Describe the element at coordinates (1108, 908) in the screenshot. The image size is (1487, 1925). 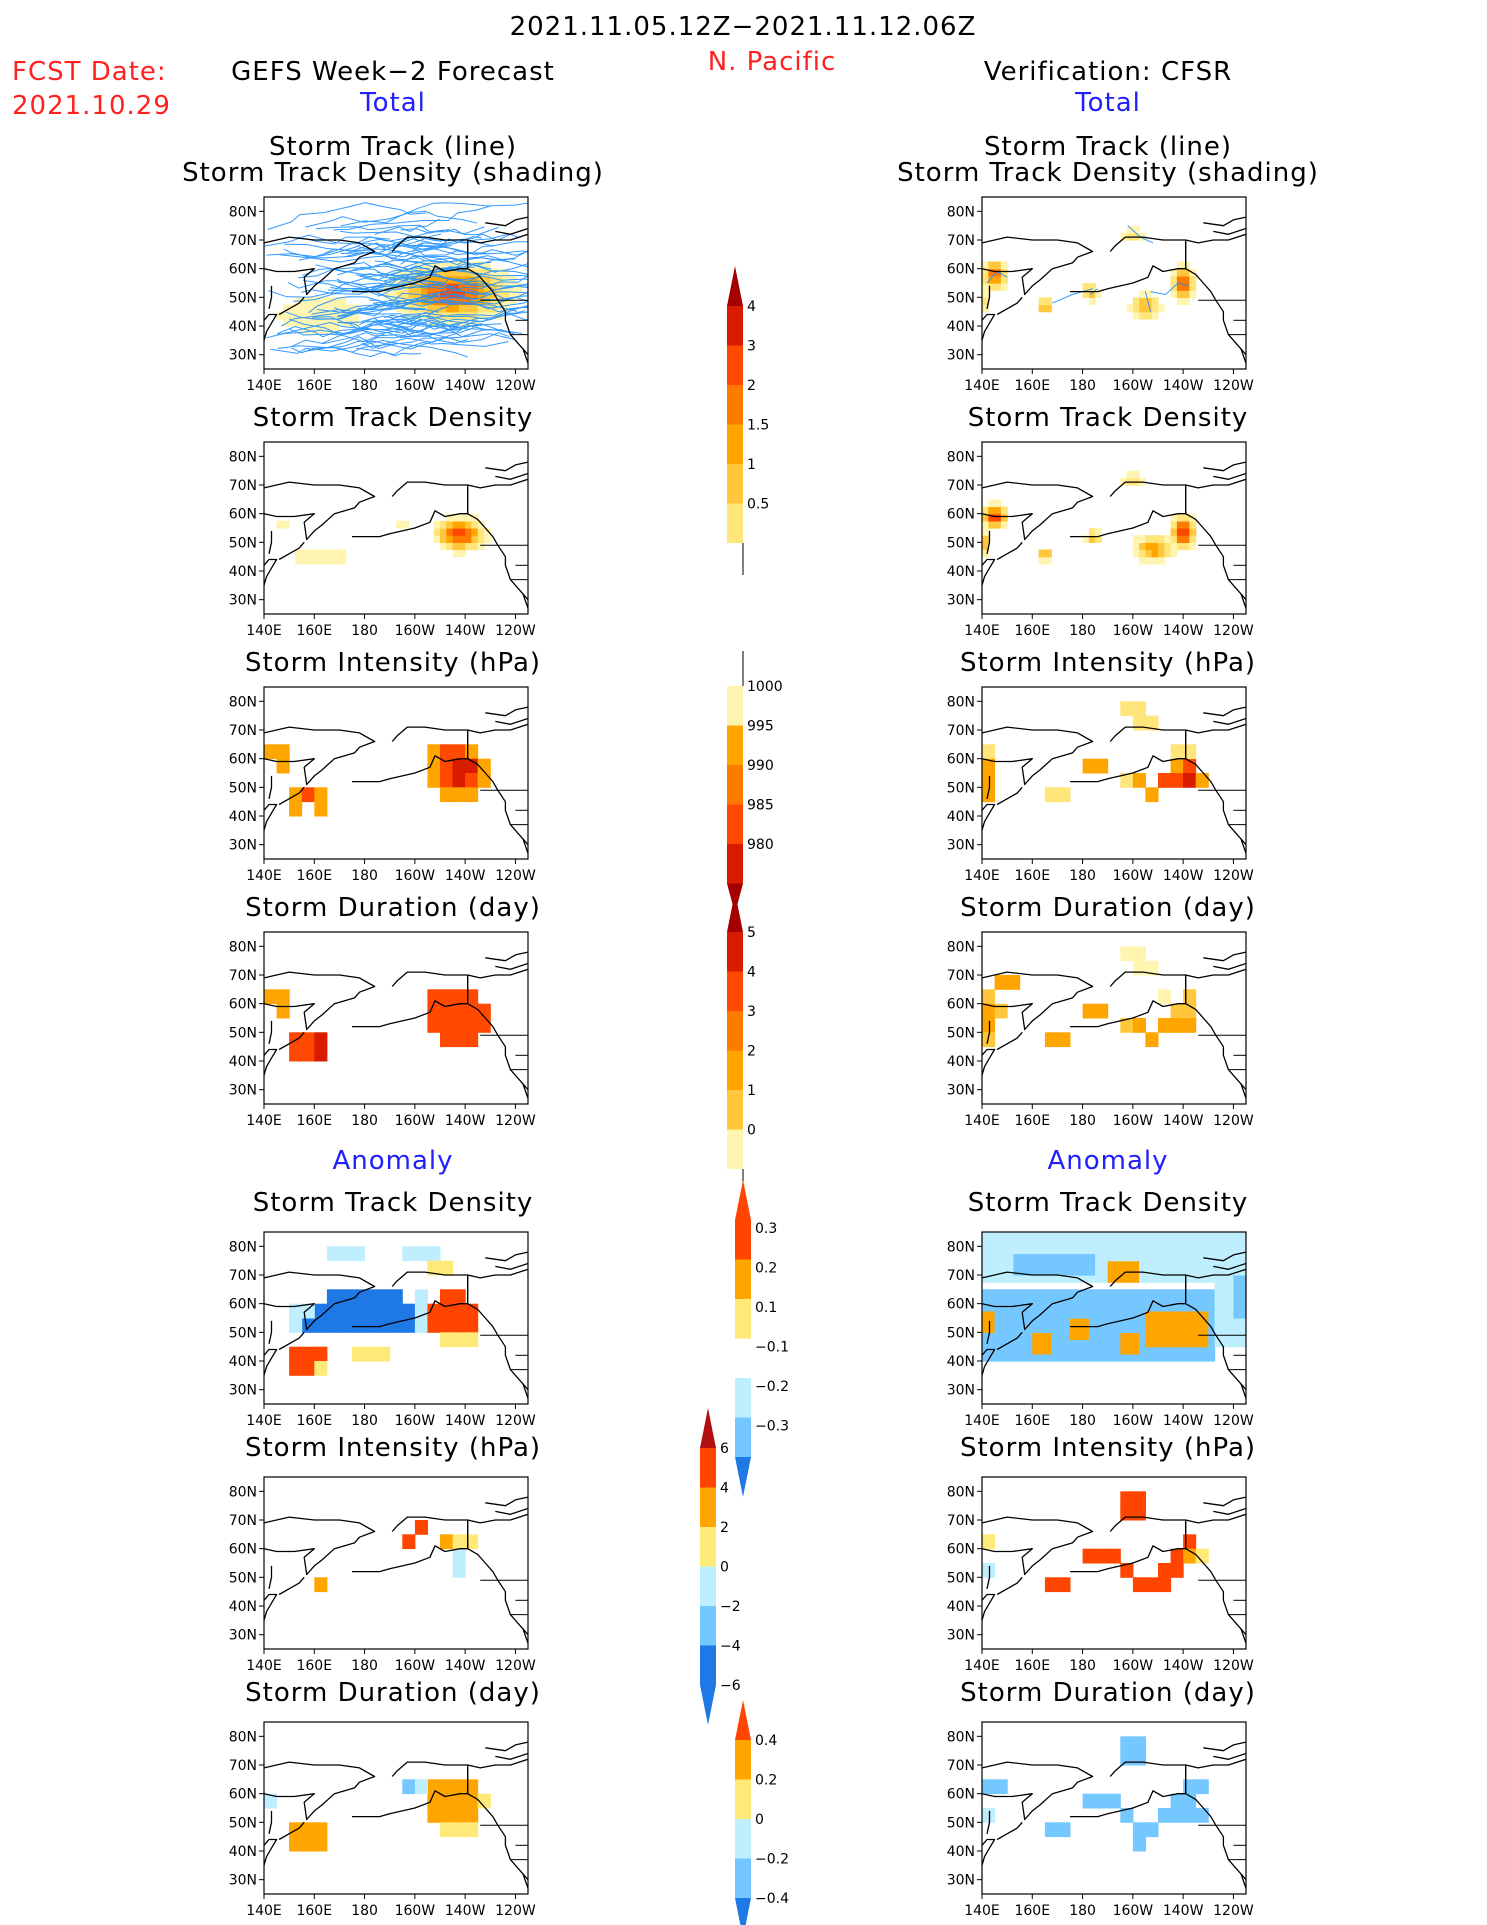
I see `panel-title-vf-duration: Storm Duration (day)` at that location.